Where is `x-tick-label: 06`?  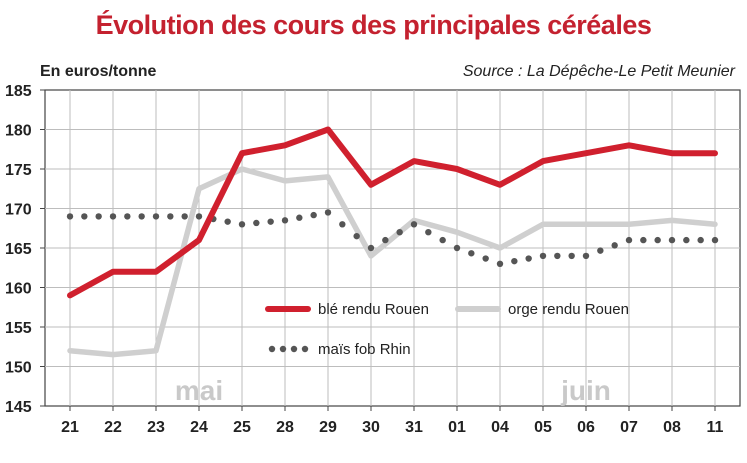 x-tick-label: 06 is located at coordinates (586, 427).